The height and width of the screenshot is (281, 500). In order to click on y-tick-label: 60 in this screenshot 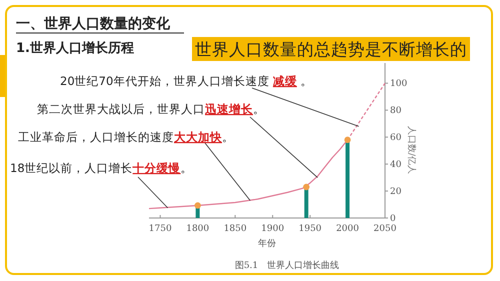, I will do `click(396, 138)`.